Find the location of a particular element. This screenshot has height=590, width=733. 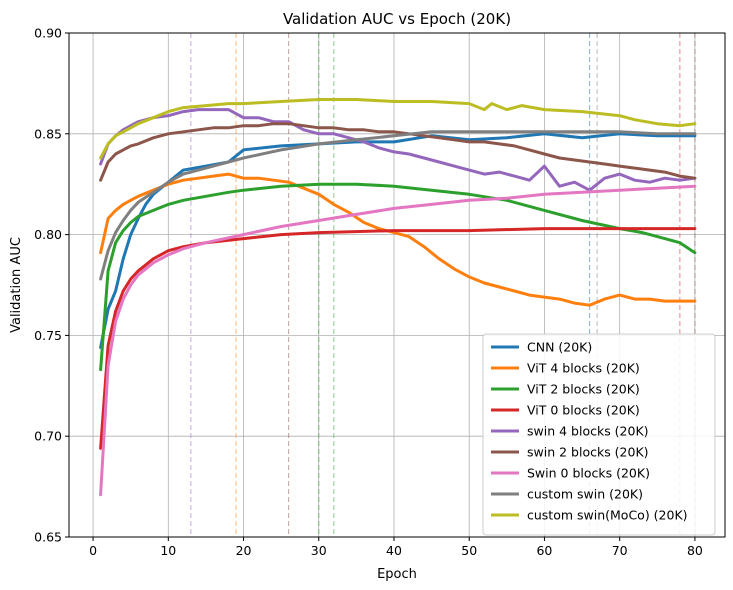

legend-label: ViT 0 blocks (20K) is located at coordinates (583, 410).